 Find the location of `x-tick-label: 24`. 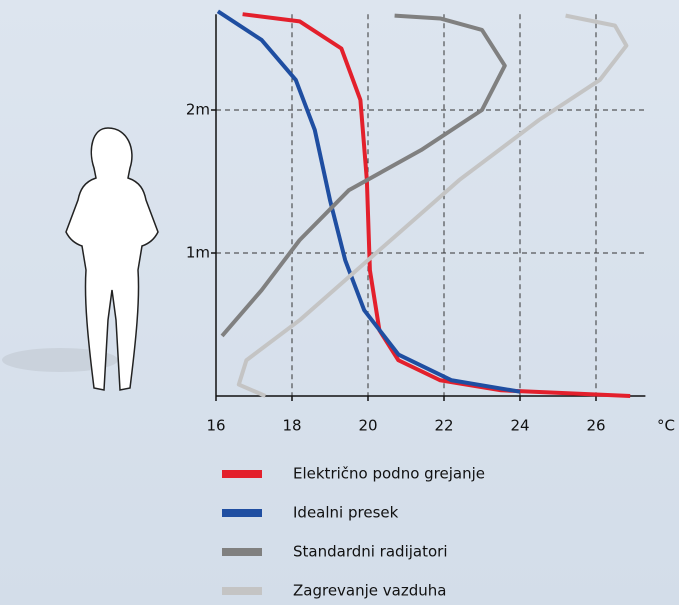

x-tick-label: 24 is located at coordinates (519, 426).